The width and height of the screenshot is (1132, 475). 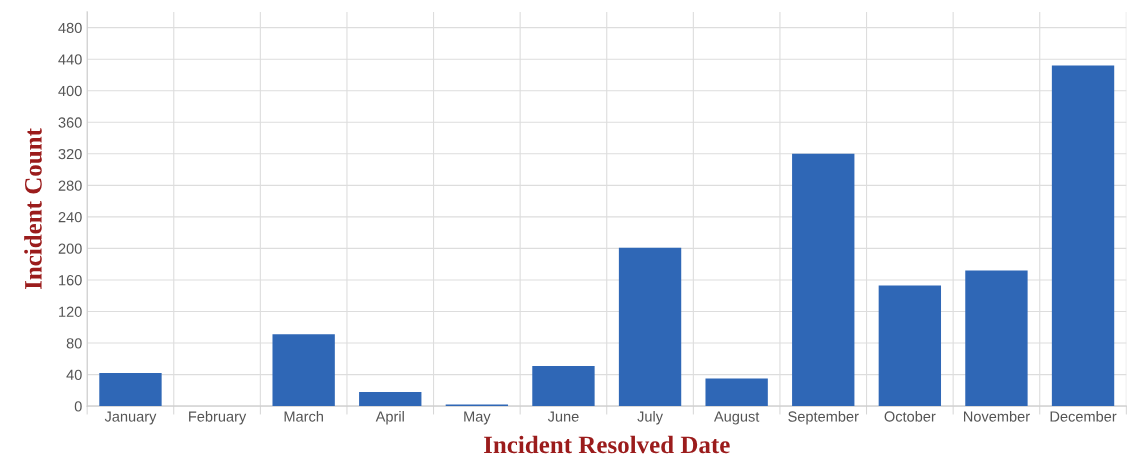 I want to click on x-tick-label: September, so click(x=823, y=417).